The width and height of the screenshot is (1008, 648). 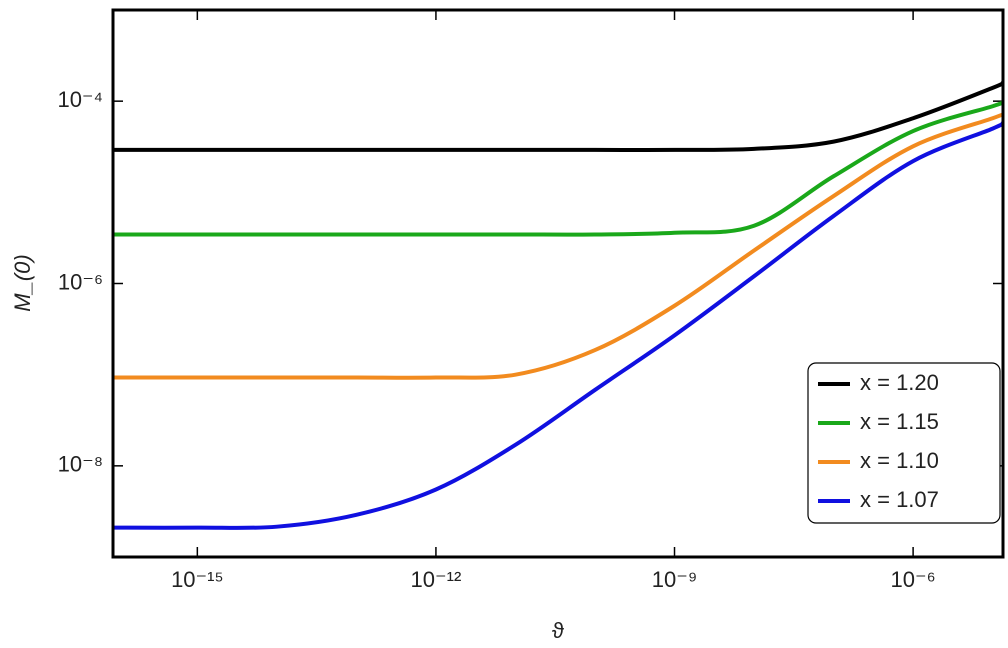 What do you see at coordinates (904, 443) in the screenshot?
I see `legend-box` at bounding box center [904, 443].